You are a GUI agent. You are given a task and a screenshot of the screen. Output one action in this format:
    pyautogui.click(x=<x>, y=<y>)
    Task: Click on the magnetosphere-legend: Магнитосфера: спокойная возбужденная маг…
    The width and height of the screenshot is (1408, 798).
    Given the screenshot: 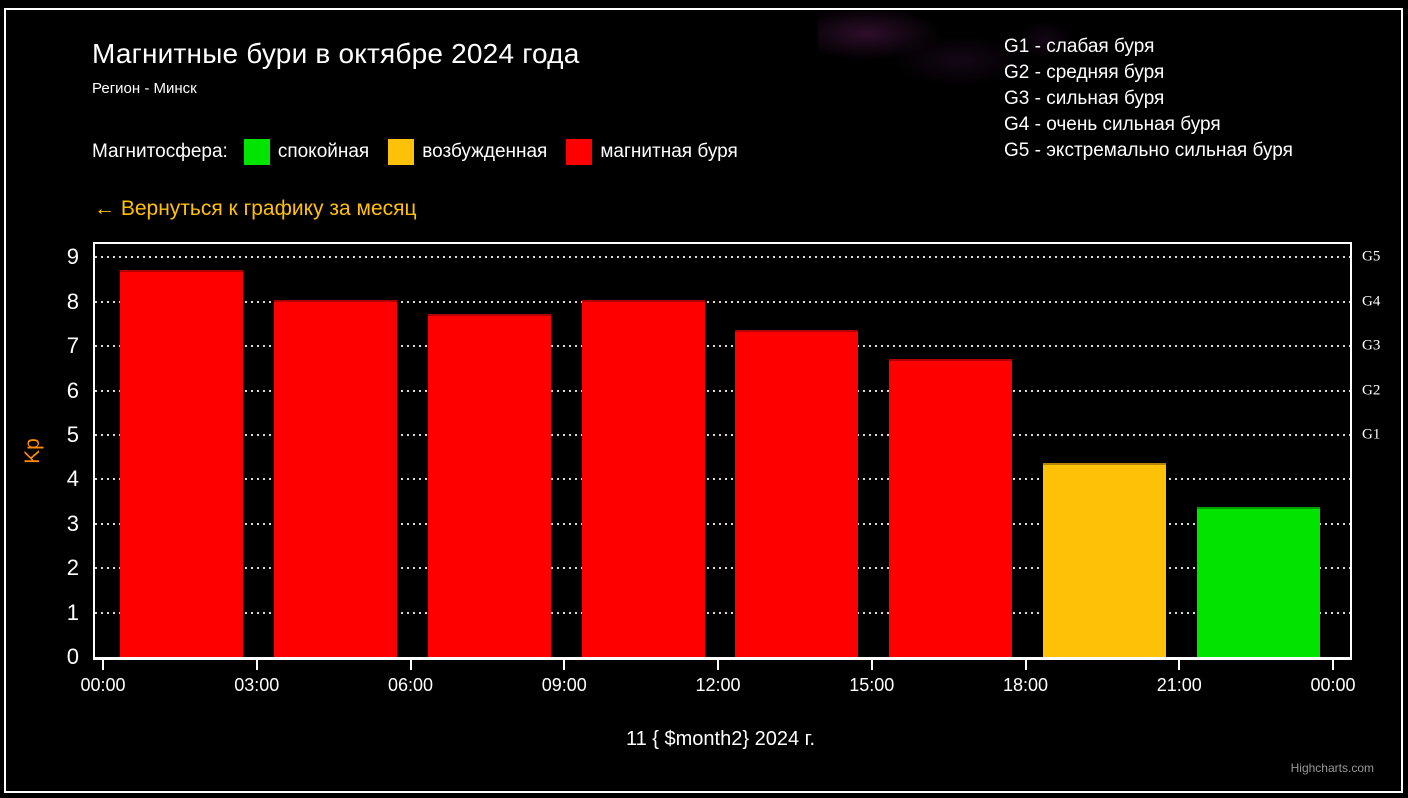 What is the action you would take?
    pyautogui.click(x=424, y=152)
    